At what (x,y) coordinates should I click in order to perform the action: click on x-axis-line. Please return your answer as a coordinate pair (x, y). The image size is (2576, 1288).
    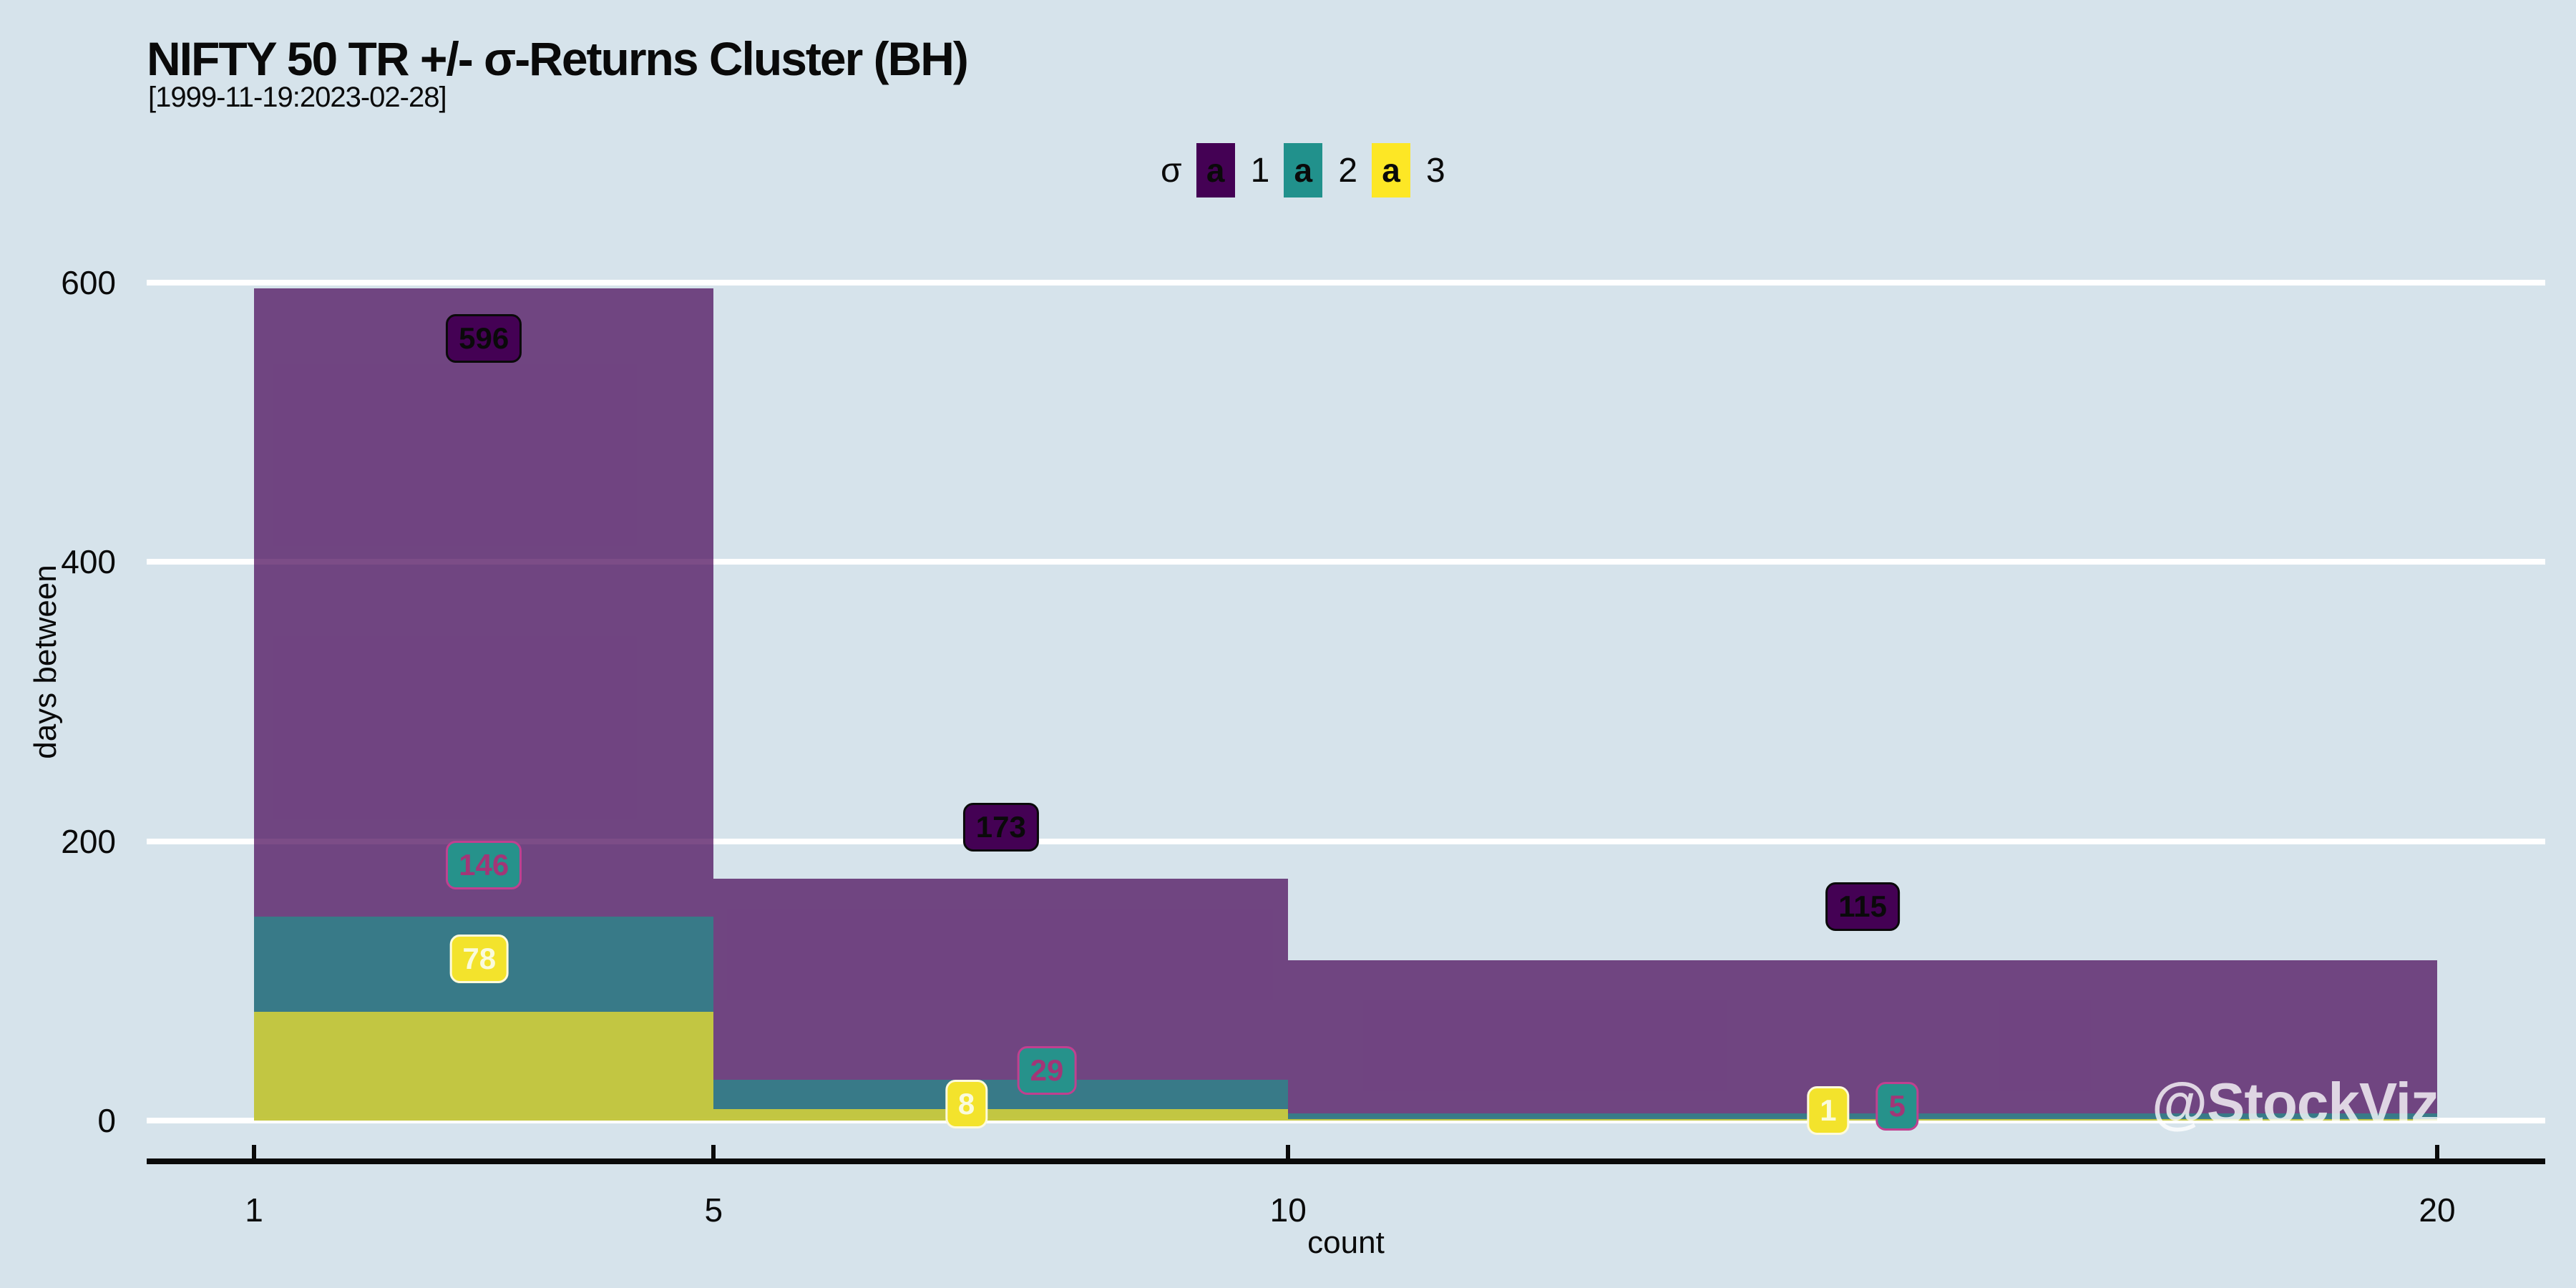
    Looking at the image, I should click on (1346, 1161).